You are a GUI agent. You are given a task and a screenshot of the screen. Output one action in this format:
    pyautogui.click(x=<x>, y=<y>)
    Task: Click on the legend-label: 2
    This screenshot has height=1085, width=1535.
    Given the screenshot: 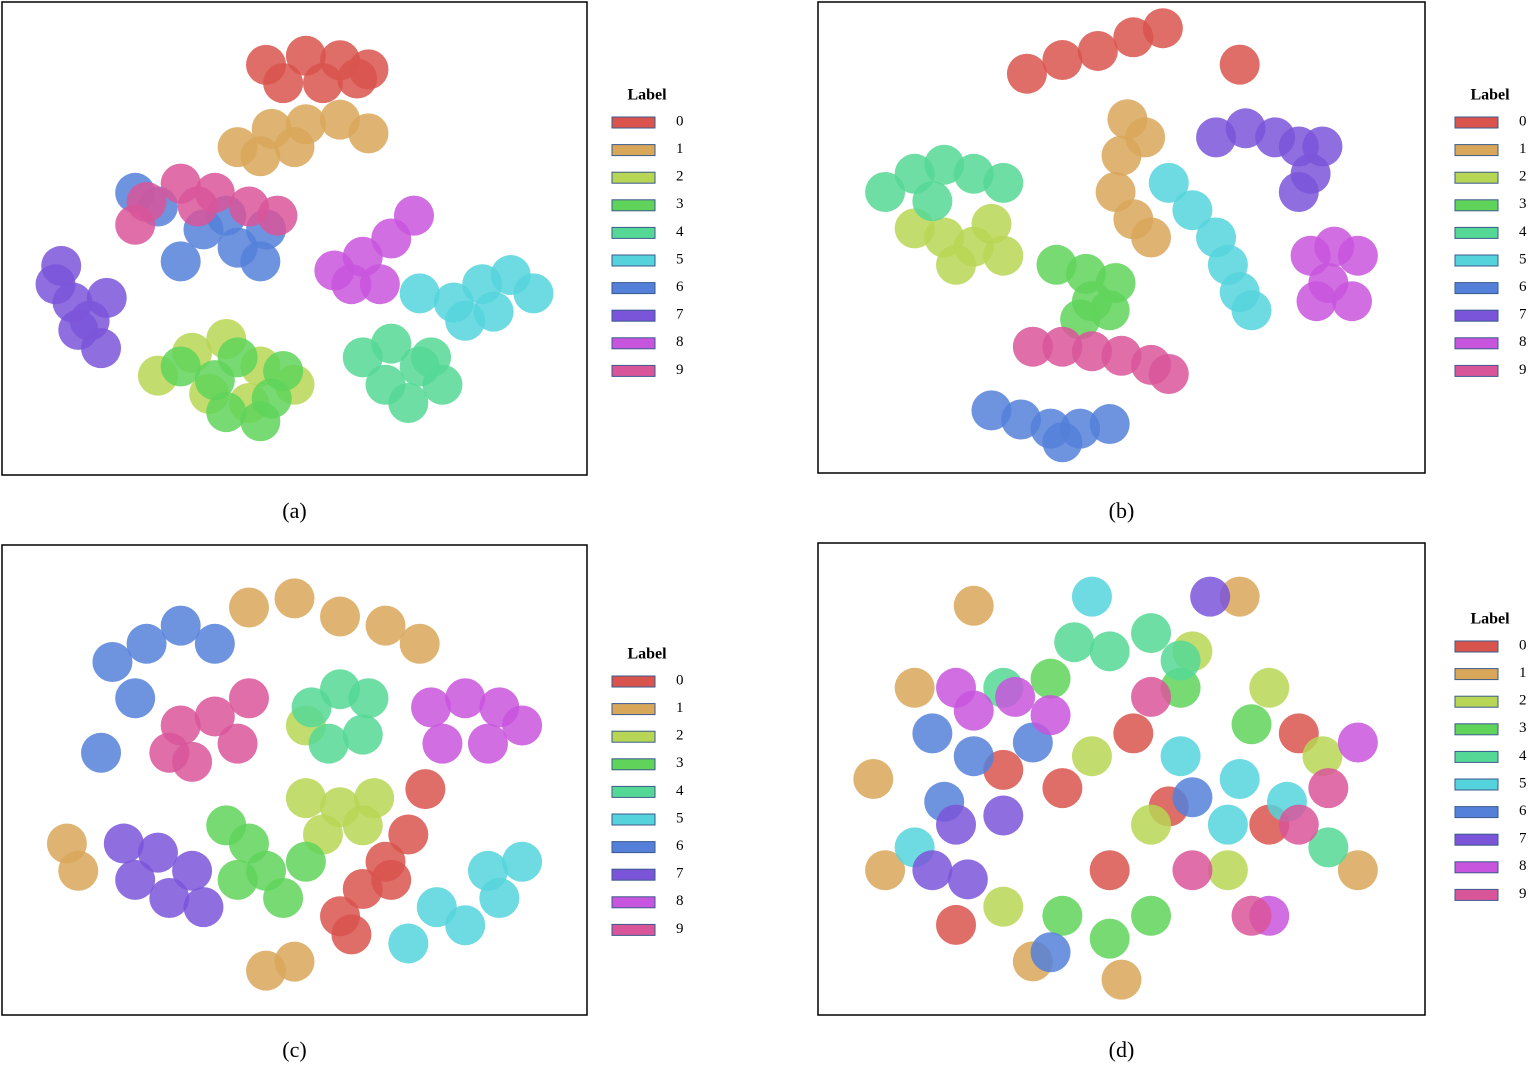 What is the action you would take?
    pyautogui.click(x=680, y=177)
    